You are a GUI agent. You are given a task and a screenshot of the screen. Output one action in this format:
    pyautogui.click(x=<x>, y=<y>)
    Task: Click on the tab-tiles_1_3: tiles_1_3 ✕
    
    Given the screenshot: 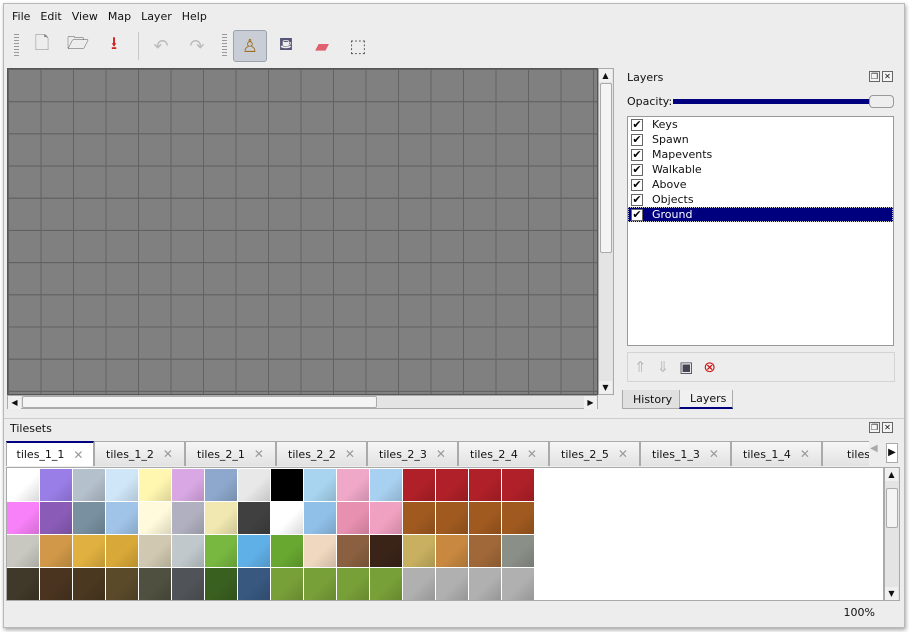 What is the action you would take?
    pyautogui.click(x=685, y=453)
    